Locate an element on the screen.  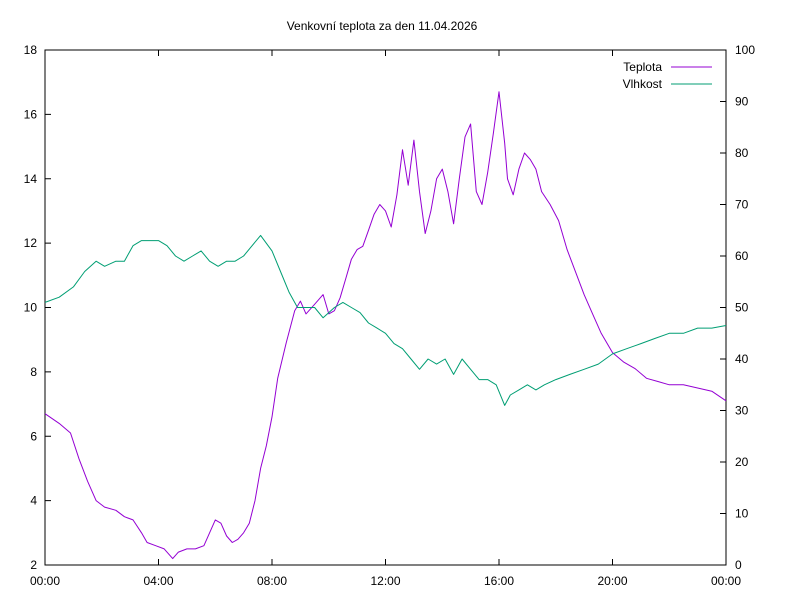
y-left-tick-label: 6 is located at coordinates (33, 436).